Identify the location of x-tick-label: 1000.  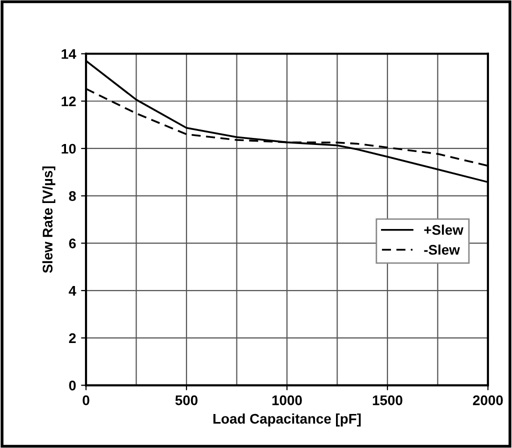
(287, 400).